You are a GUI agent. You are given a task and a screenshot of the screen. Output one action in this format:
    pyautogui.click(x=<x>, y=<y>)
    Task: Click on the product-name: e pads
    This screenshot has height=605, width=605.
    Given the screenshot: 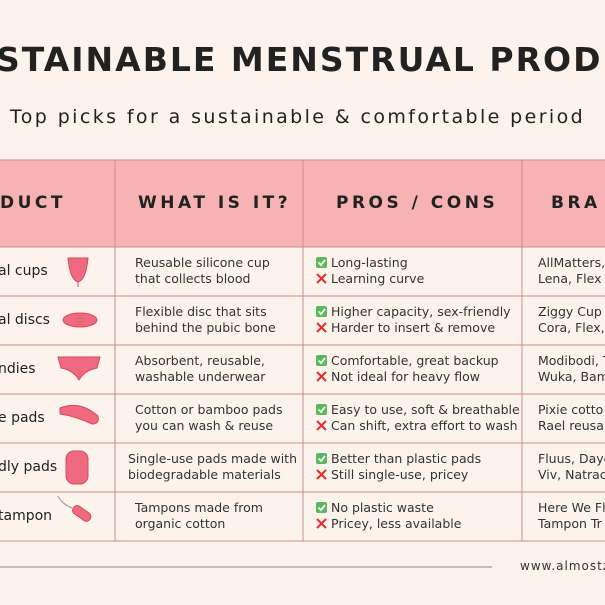 What is the action you would take?
    pyautogui.click(x=22, y=417)
    